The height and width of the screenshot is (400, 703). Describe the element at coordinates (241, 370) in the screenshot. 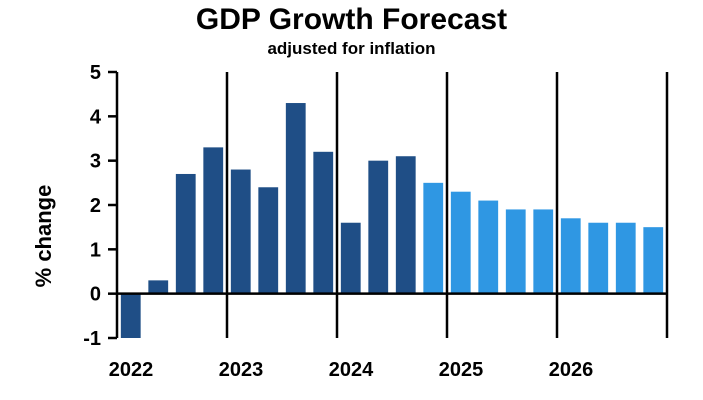

I see `x-year-label: 2023` at that location.